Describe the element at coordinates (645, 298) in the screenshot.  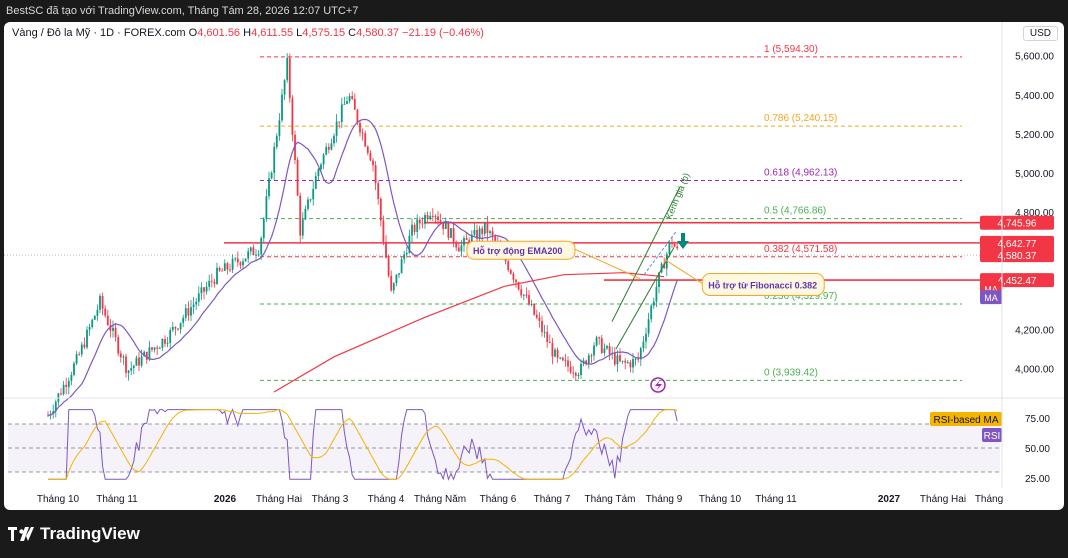
I see `channel-lower-line` at that location.